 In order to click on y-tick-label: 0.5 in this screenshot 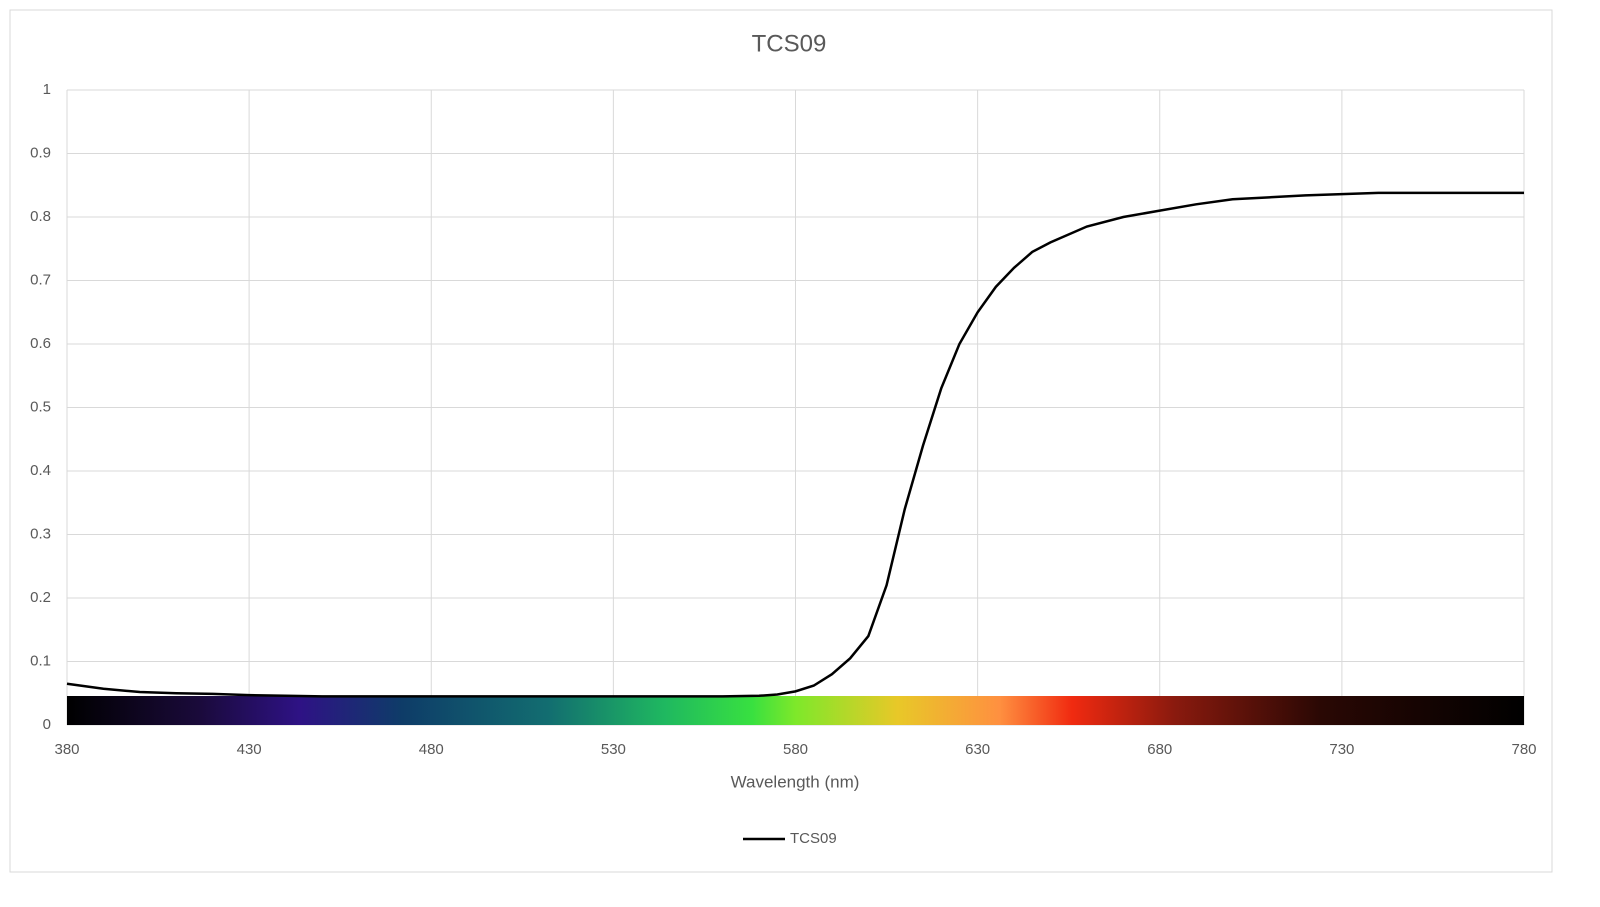, I will do `click(40, 406)`.